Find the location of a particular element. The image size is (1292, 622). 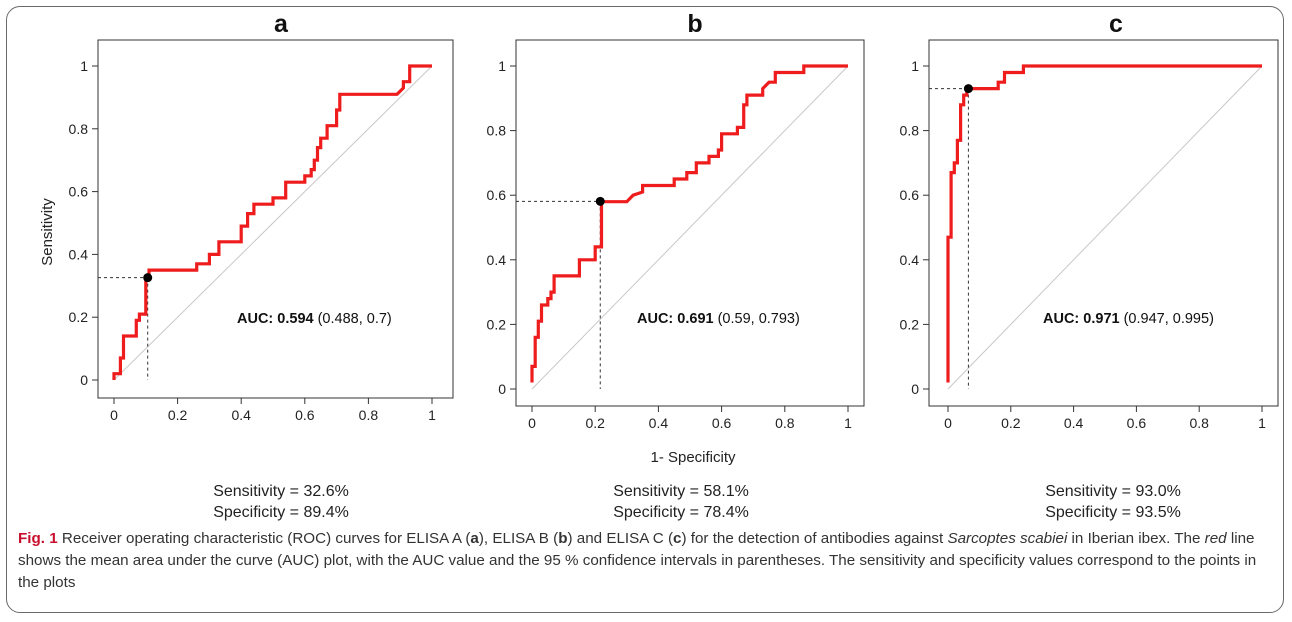

auc-value: 0.971 is located at coordinates (1101, 319).